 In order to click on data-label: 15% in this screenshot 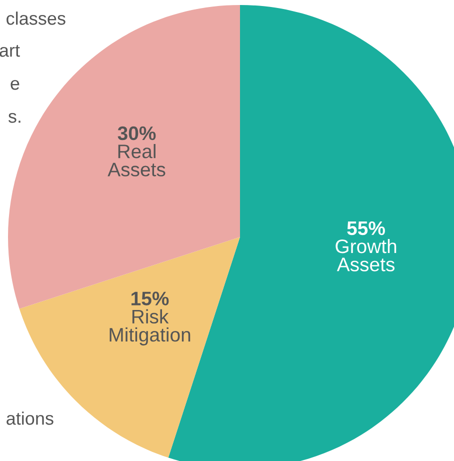, I will do `click(150, 299)`.